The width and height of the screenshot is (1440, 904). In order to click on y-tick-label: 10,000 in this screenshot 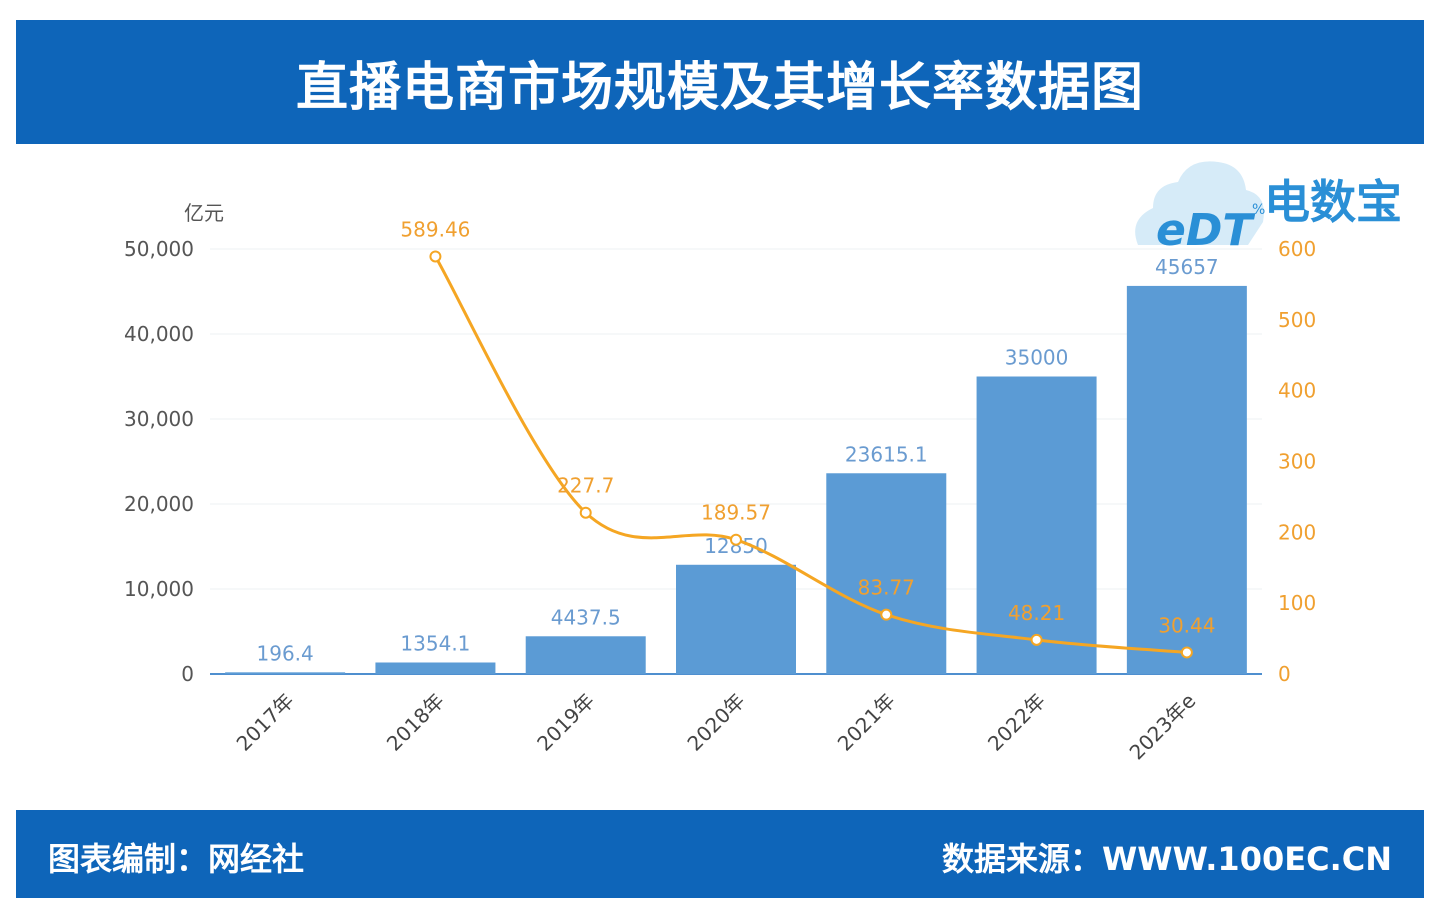, I will do `click(159, 589)`.